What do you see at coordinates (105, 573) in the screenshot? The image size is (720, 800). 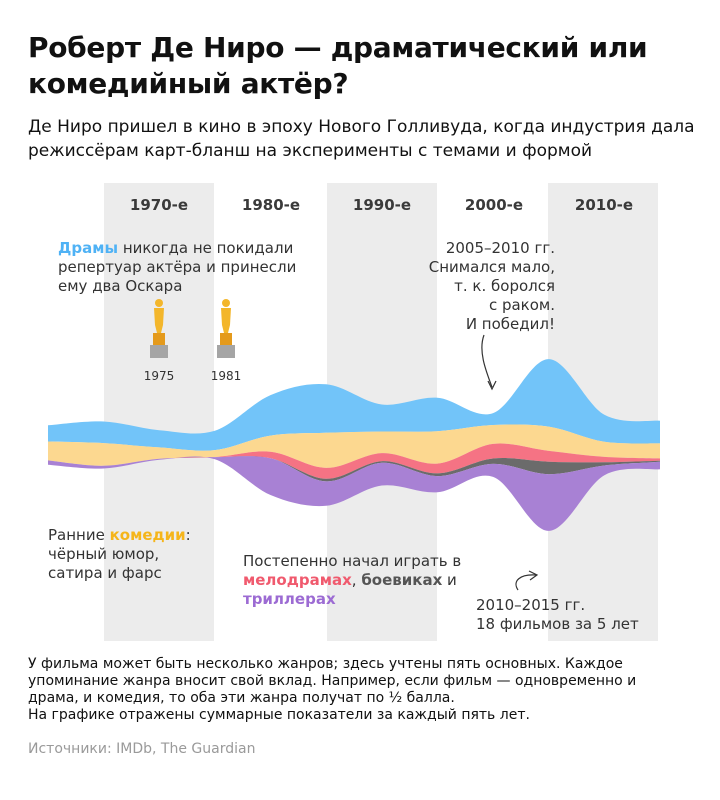 I see `comedy-annotation-3: сатира и фарс` at bounding box center [105, 573].